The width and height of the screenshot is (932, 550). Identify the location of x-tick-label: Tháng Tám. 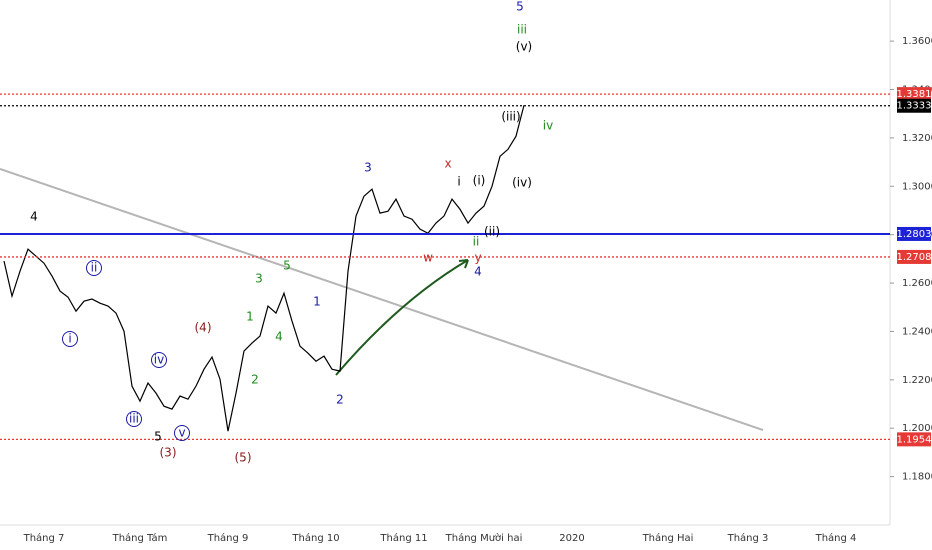
(140, 538).